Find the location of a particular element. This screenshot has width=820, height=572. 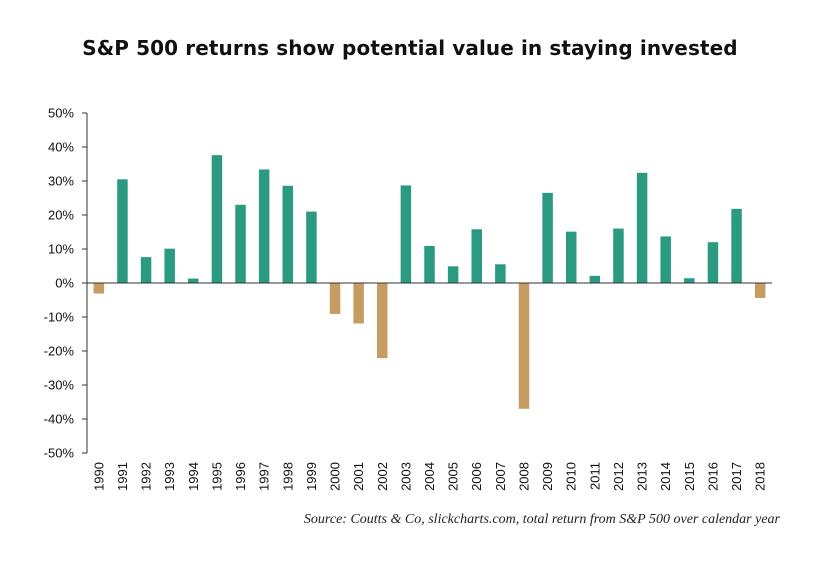

x-tick-label: 1992 is located at coordinates (146, 476).